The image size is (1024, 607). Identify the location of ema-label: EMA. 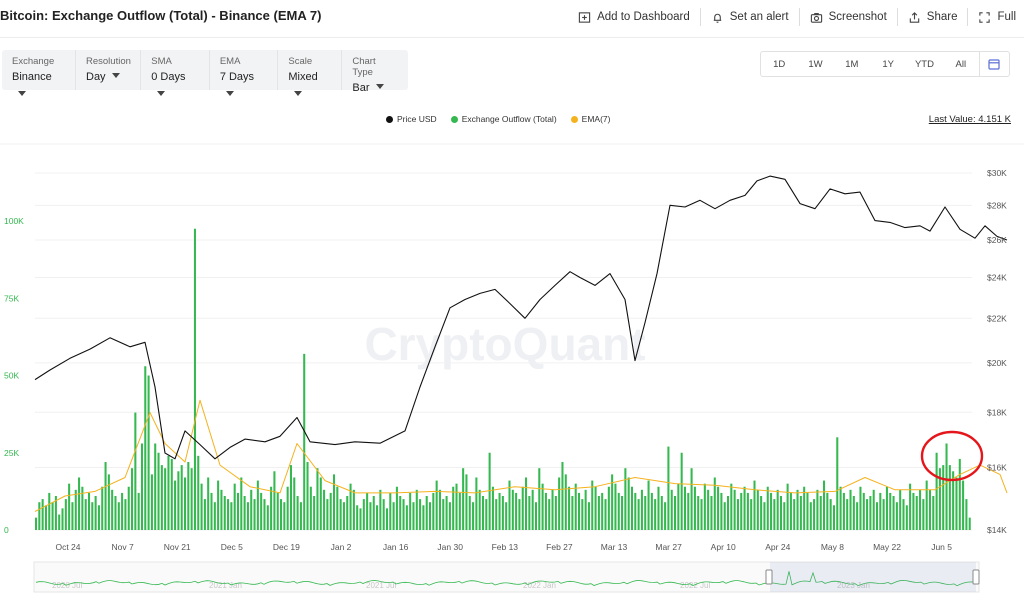
(230, 61).